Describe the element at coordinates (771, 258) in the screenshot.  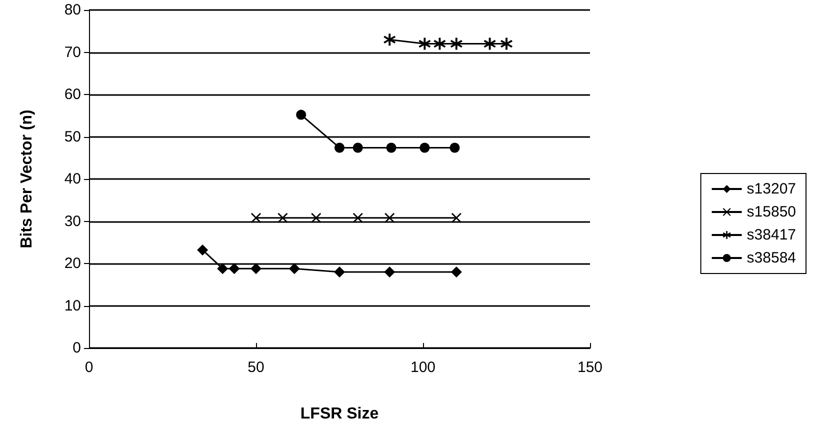
I see `legend-label: s38584` at that location.